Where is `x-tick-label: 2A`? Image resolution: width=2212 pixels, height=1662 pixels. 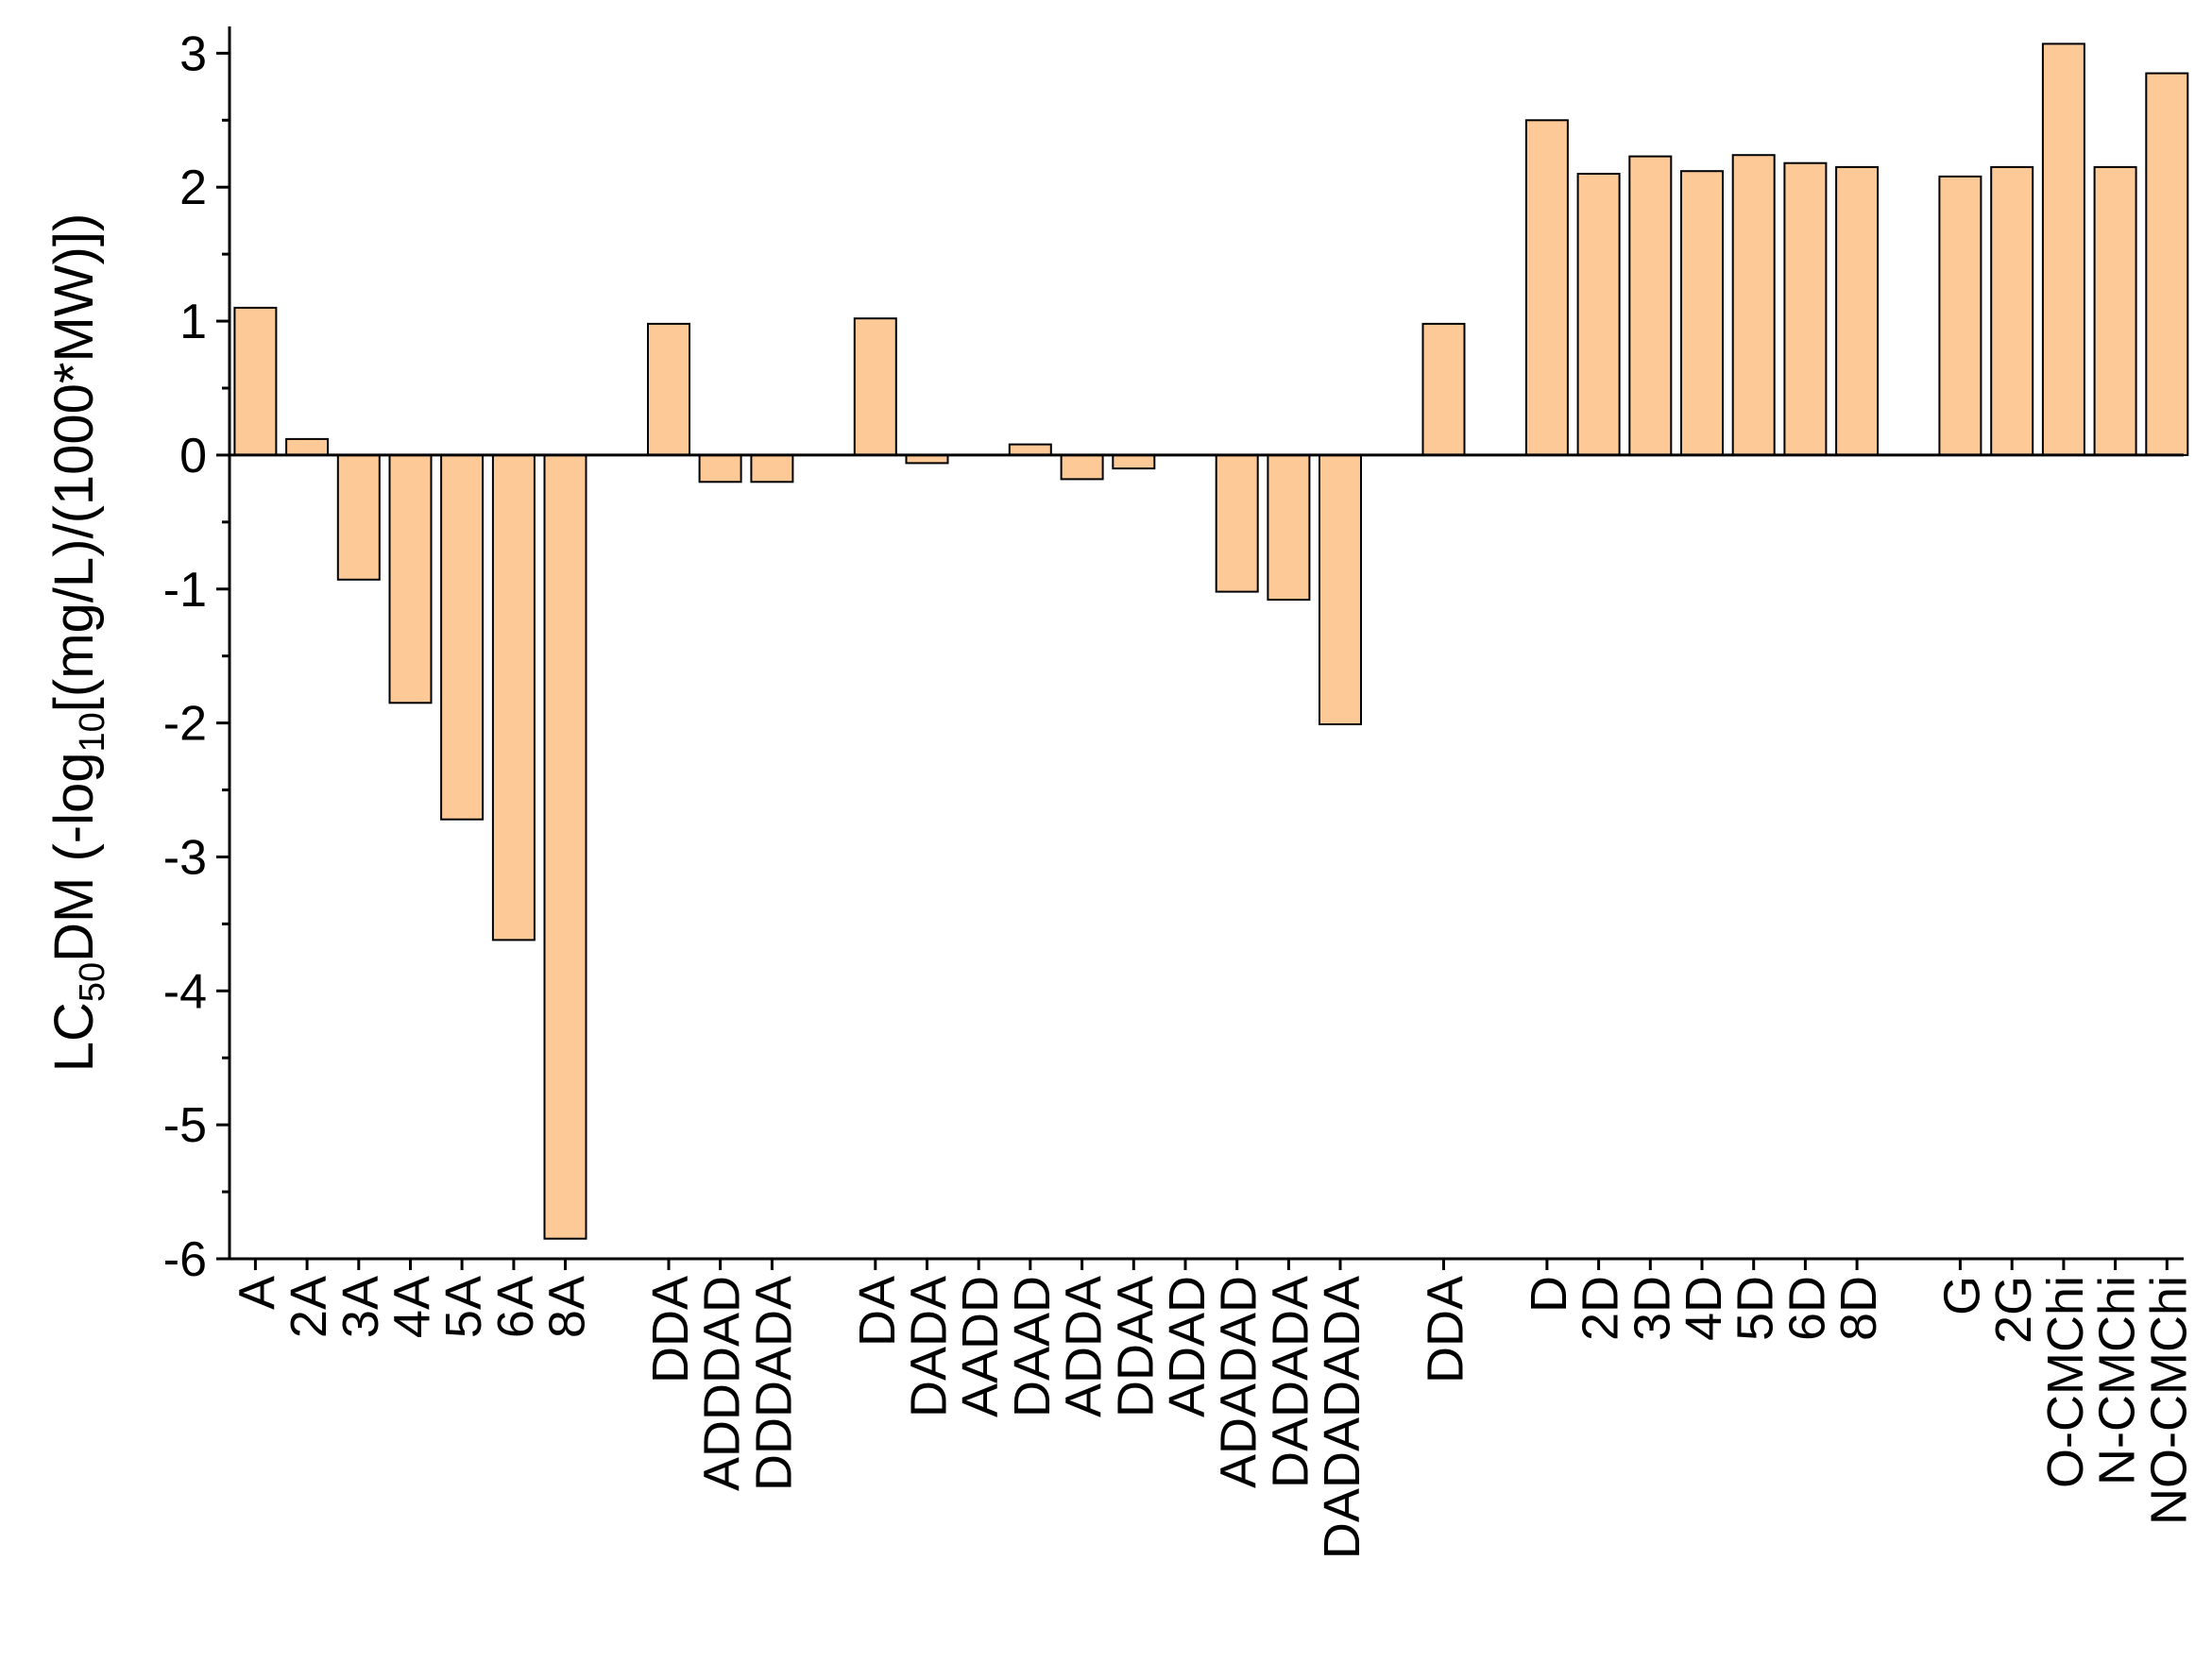 x-tick-label: 2A is located at coordinates (309, 1307).